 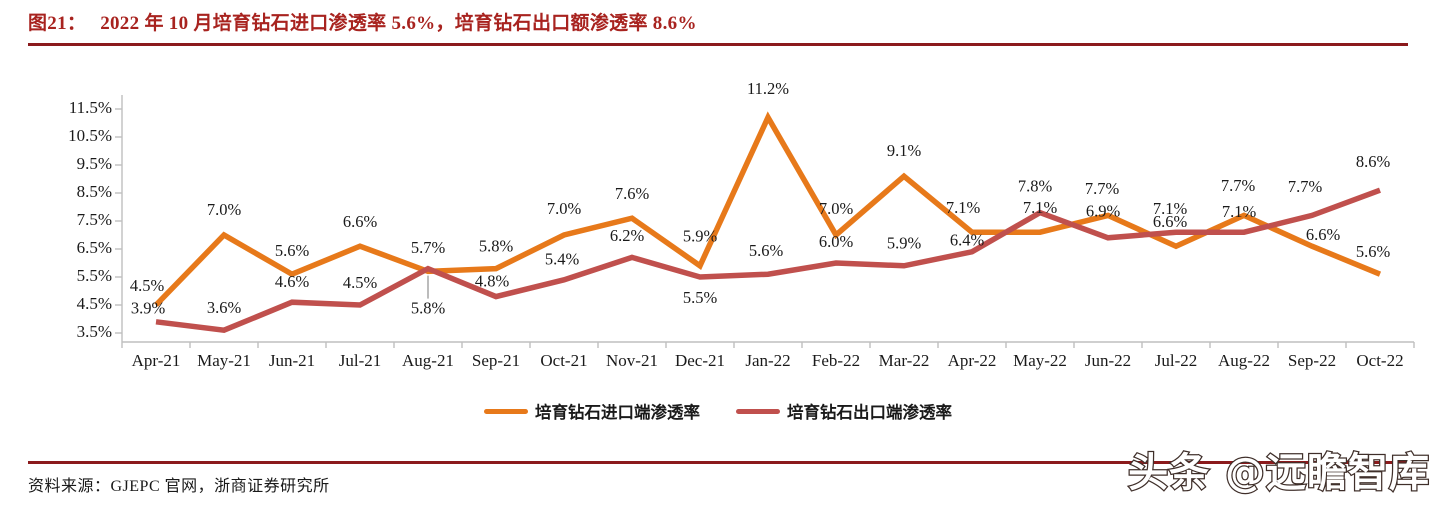 I want to click on legend-item-import: 培育钻石进口端渗透率, so click(x=592, y=411).